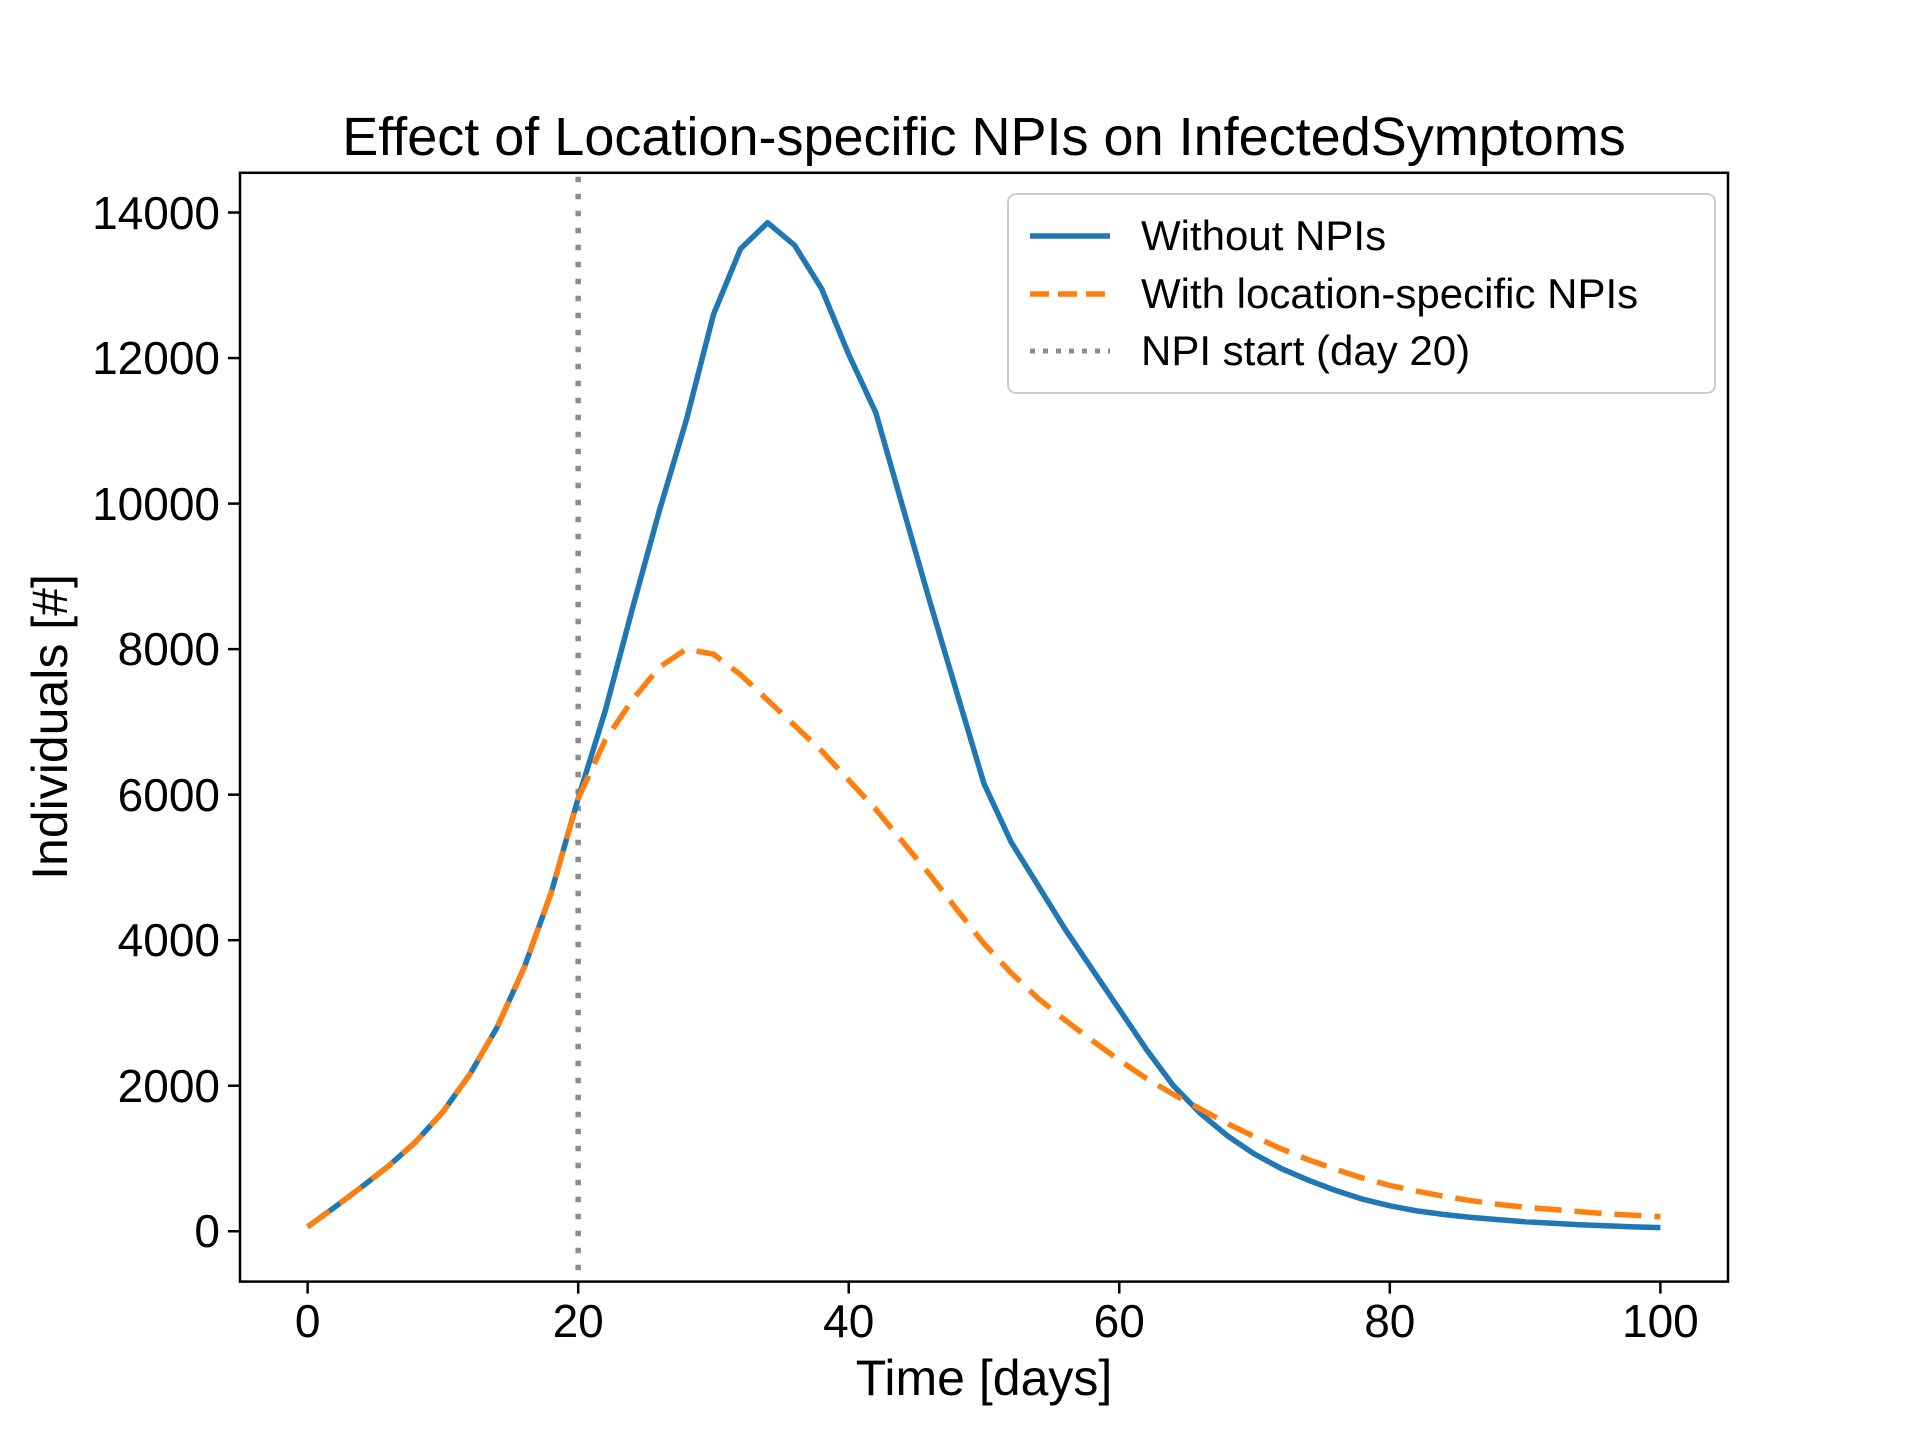  What do you see at coordinates (578, 1321) in the screenshot?
I see `x-tick-label: 20` at bounding box center [578, 1321].